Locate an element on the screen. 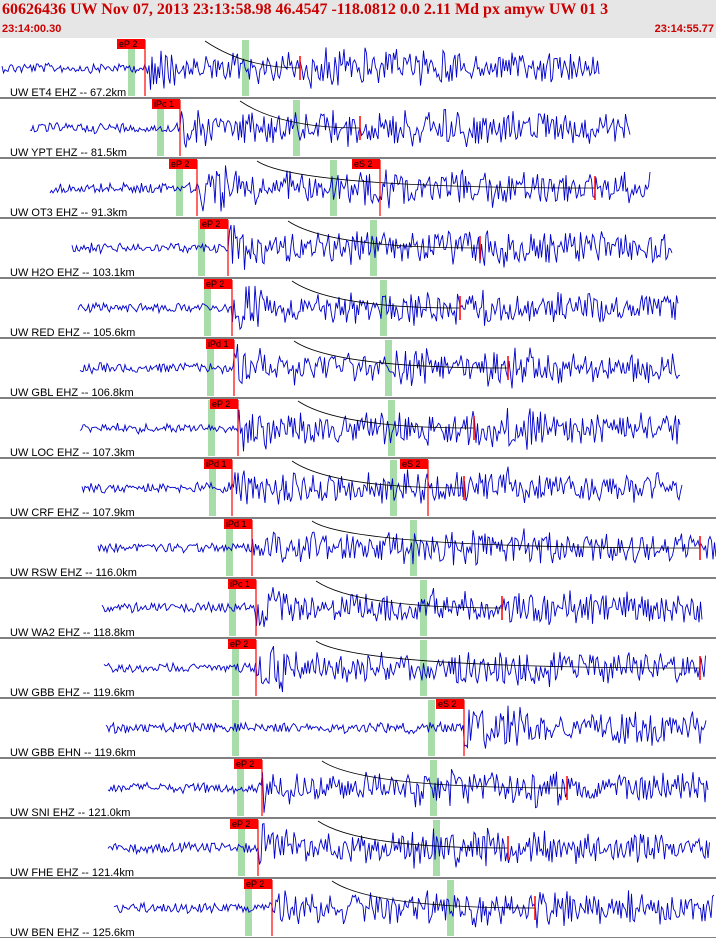 The height and width of the screenshot is (943, 716). trace-row: eP 2 eS 2 UW OT3 EHZ -- 91.3km is located at coordinates (358, 189).